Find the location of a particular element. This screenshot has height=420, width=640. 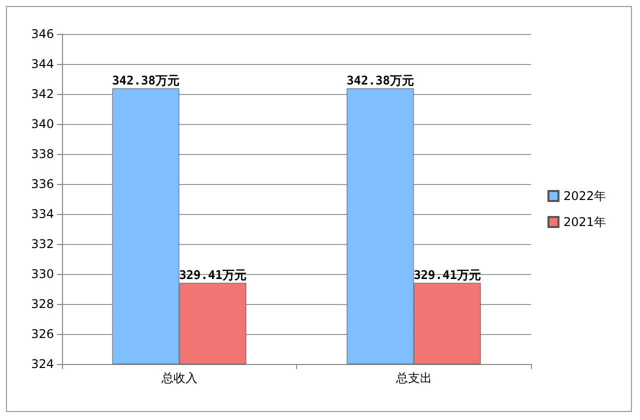

legend-label: 2021年 is located at coordinates (584, 222).